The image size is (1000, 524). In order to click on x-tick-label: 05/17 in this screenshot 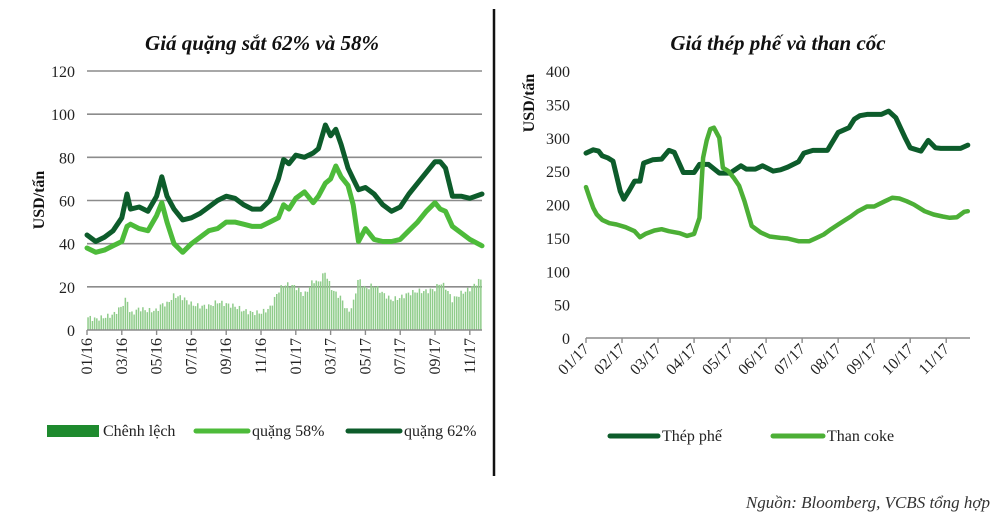, I will do `click(365, 356)`.